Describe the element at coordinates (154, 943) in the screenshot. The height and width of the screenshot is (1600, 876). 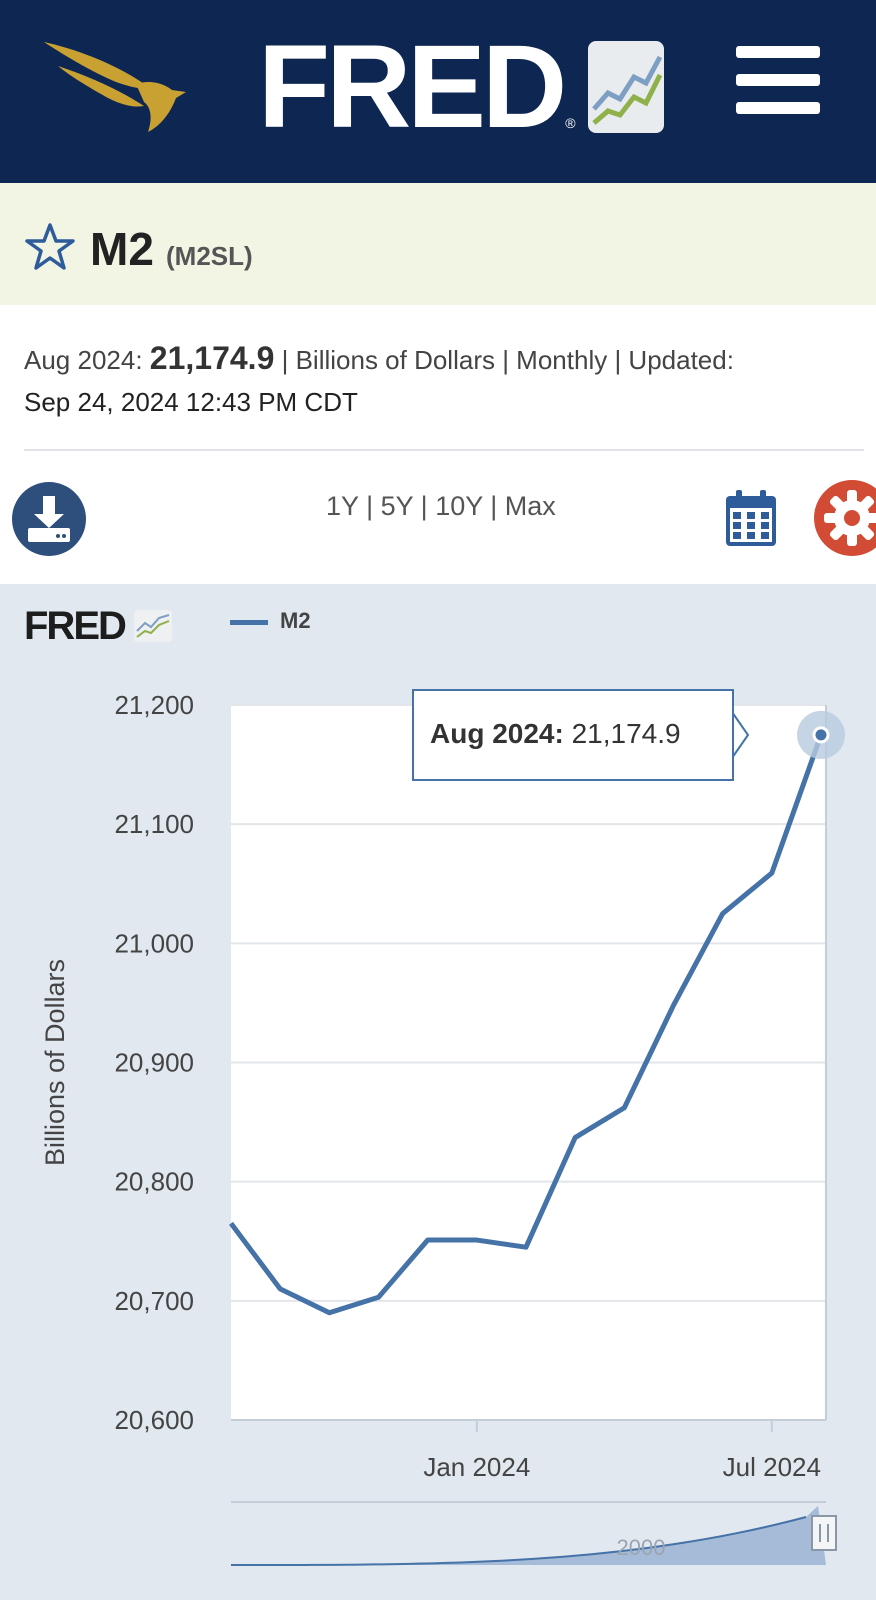
I see `y-tick-label: 21,000` at that location.